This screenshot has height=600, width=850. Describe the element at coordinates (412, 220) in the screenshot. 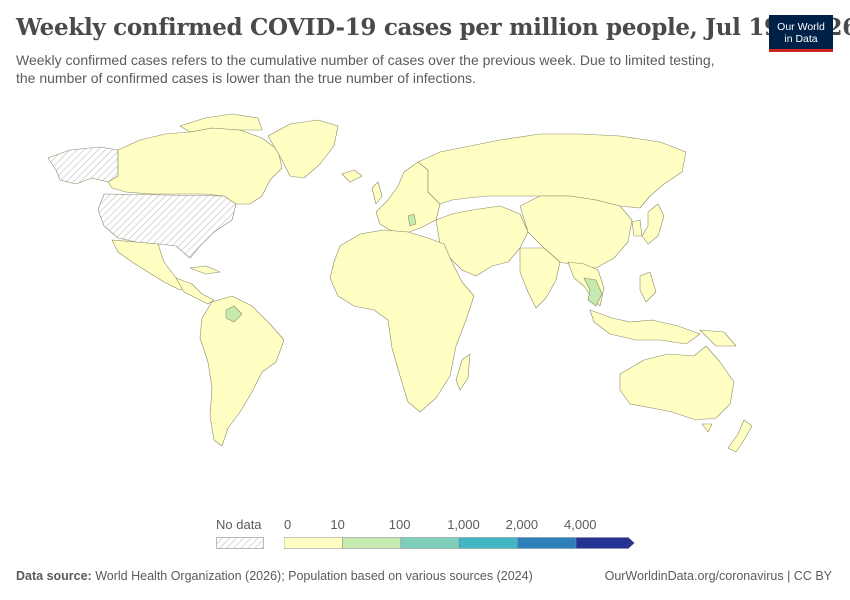

I see `country-balkans` at that location.